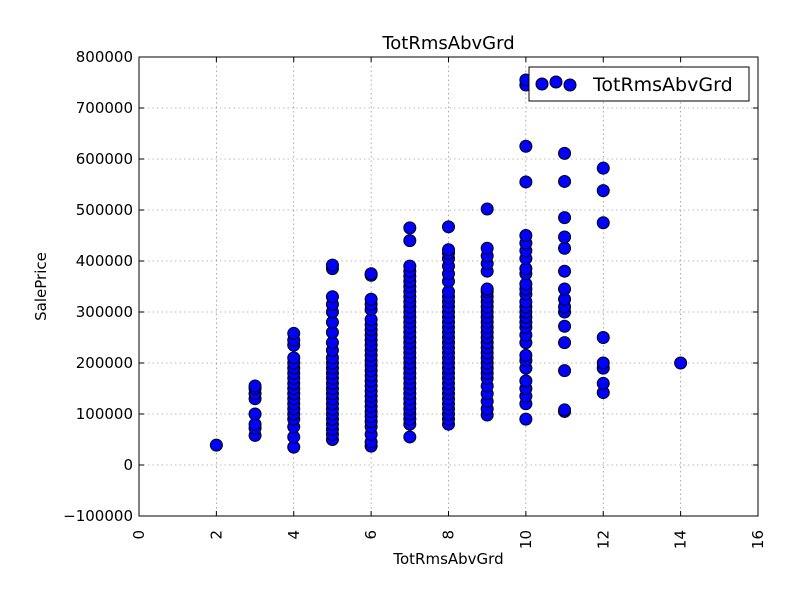 Image resolution: width=800 pixels, height=600 pixels. I want to click on x-tick-label: 4, so click(294, 535).